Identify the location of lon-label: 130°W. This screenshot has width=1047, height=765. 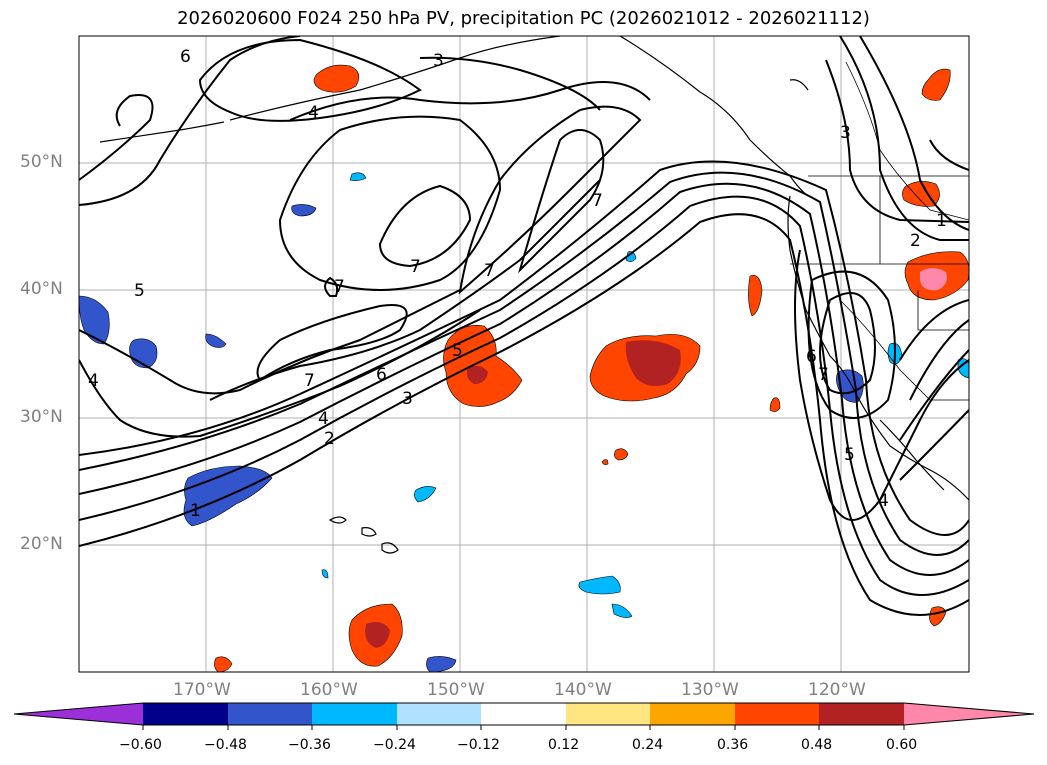
(710, 690).